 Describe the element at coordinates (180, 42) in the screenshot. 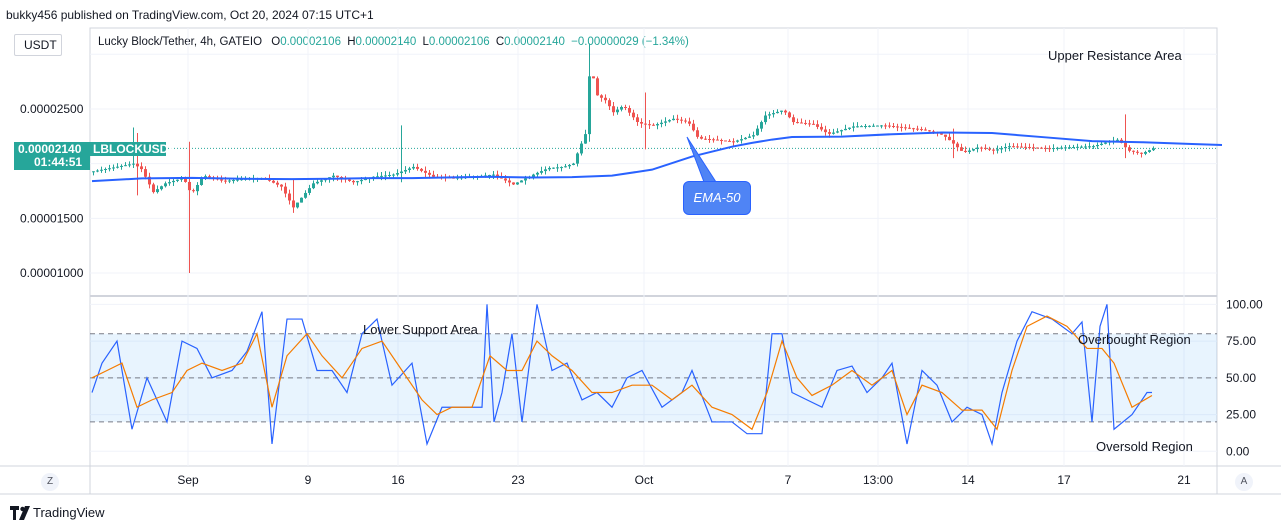

I see `legend-symbol: Lucky Block/Tether, 4h, GATEIO` at that location.